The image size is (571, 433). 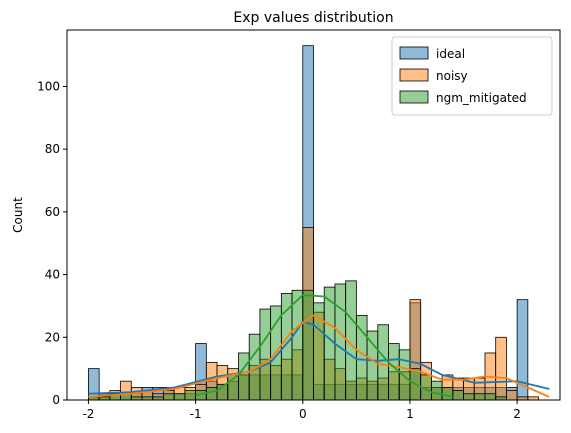 What do you see at coordinates (303, 414) in the screenshot?
I see `x-tick-label: 0` at bounding box center [303, 414].